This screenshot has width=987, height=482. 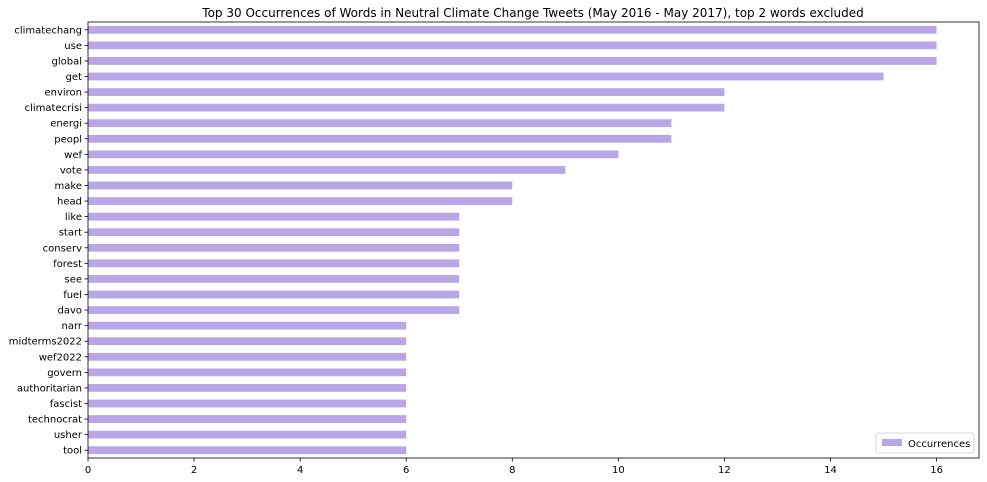 What do you see at coordinates (73, 46) in the screenshot?
I see `y-tick-label: use` at bounding box center [73, 46].